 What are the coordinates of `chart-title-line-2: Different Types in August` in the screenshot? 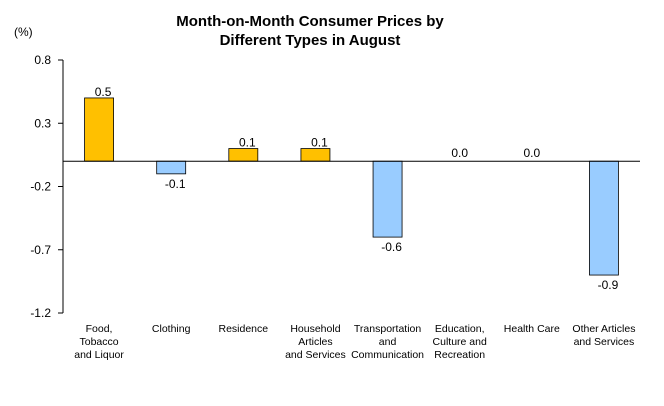 It's located at (310, 40).